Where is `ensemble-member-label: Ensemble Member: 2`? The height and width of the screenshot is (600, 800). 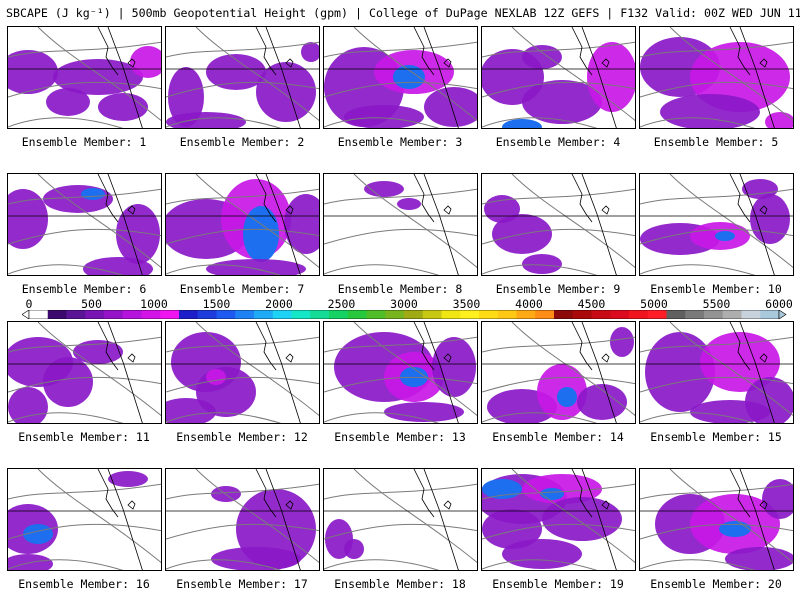
ensemble-member-label: Ensemble Member: 2 is located at coordinates (242, 142).